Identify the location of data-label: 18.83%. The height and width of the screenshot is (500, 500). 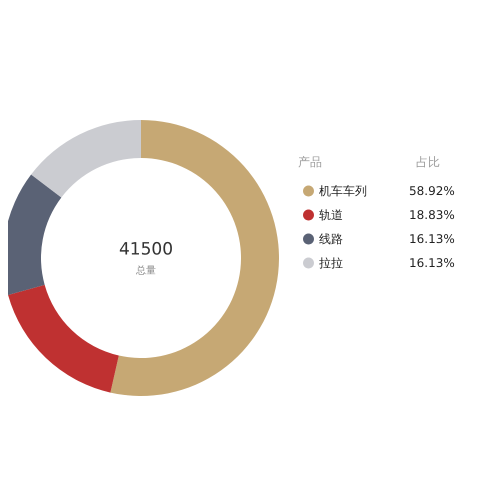
(432, 215).